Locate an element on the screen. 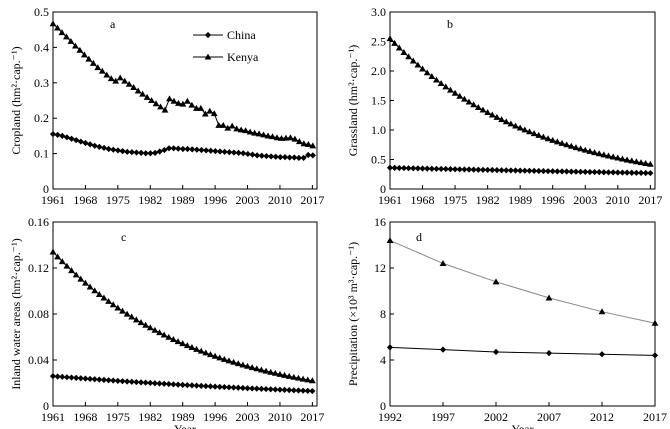  x-tick-label: 2003 is located at coordinates (585, 200).